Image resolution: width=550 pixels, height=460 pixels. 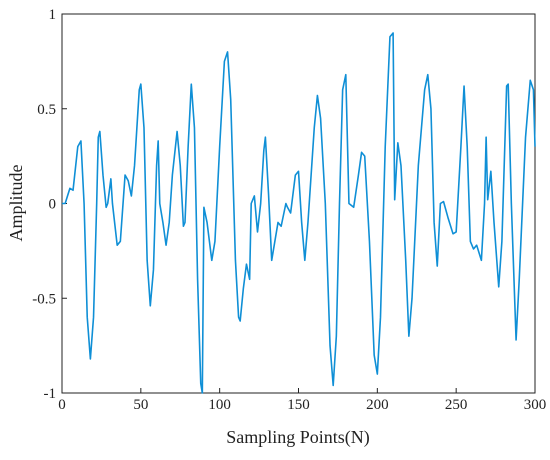 I want to click on x-tick-label: 0, so click(x=62, y=405).